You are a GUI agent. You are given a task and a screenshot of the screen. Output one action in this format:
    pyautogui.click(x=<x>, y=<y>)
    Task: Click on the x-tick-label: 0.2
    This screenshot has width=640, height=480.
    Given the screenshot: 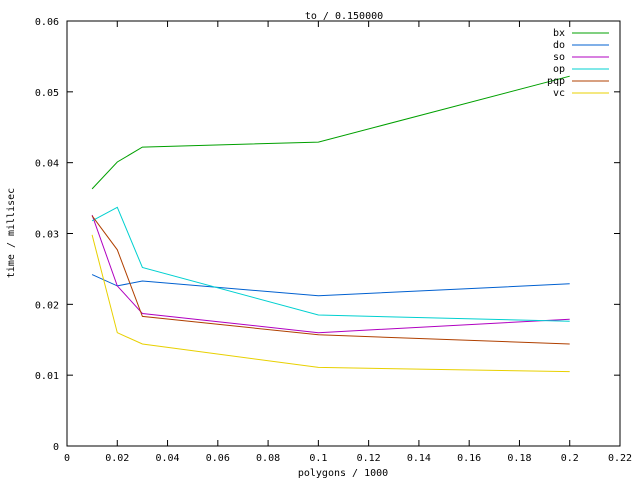 What is the action you would take?
    pyautogui.click(x=570, y=458)
    